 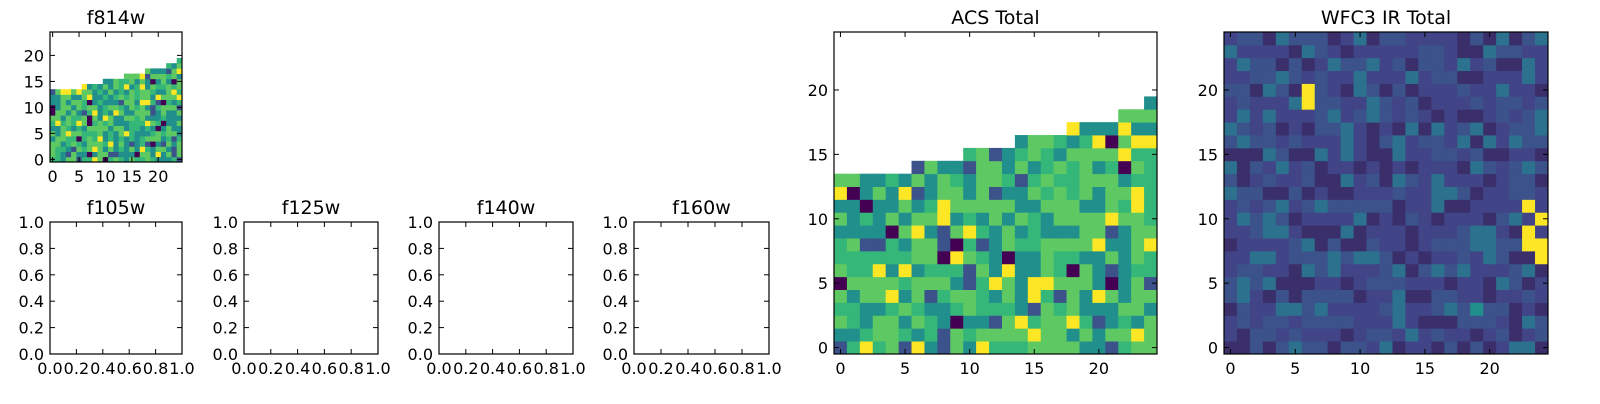 What do you see at coordinates (714, 368) in the screenshot?
I see `panel-4-xtick-label: 0.6` at bounding box center [714, 368].